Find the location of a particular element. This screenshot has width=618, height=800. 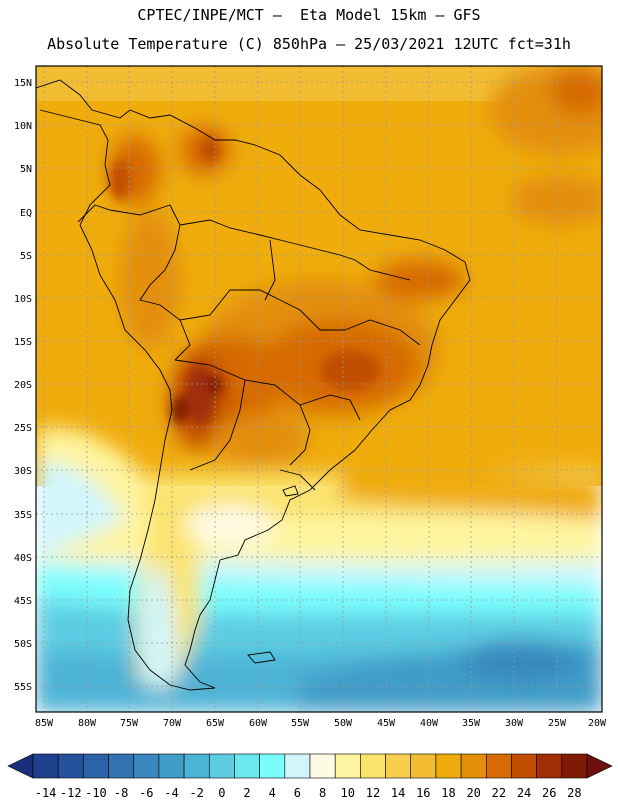

lon-label: 30W is located at coordinates (514, 723).